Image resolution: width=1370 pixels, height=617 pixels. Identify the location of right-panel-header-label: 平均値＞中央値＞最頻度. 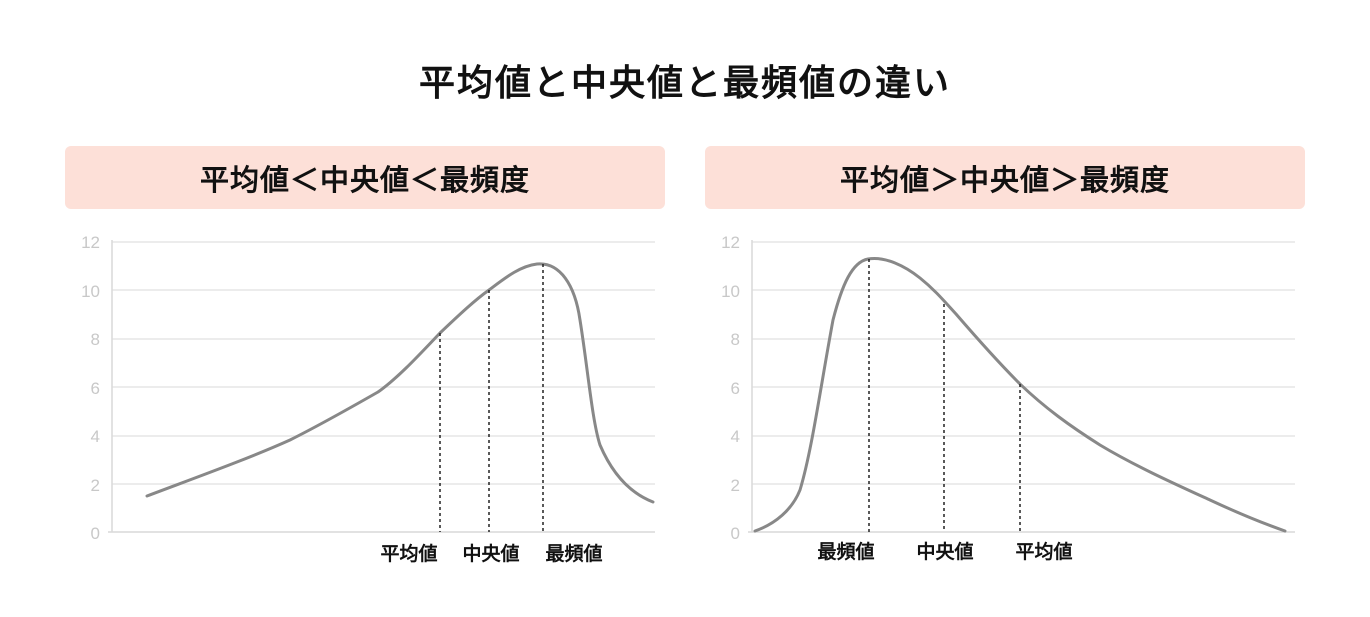
(1004, 179).